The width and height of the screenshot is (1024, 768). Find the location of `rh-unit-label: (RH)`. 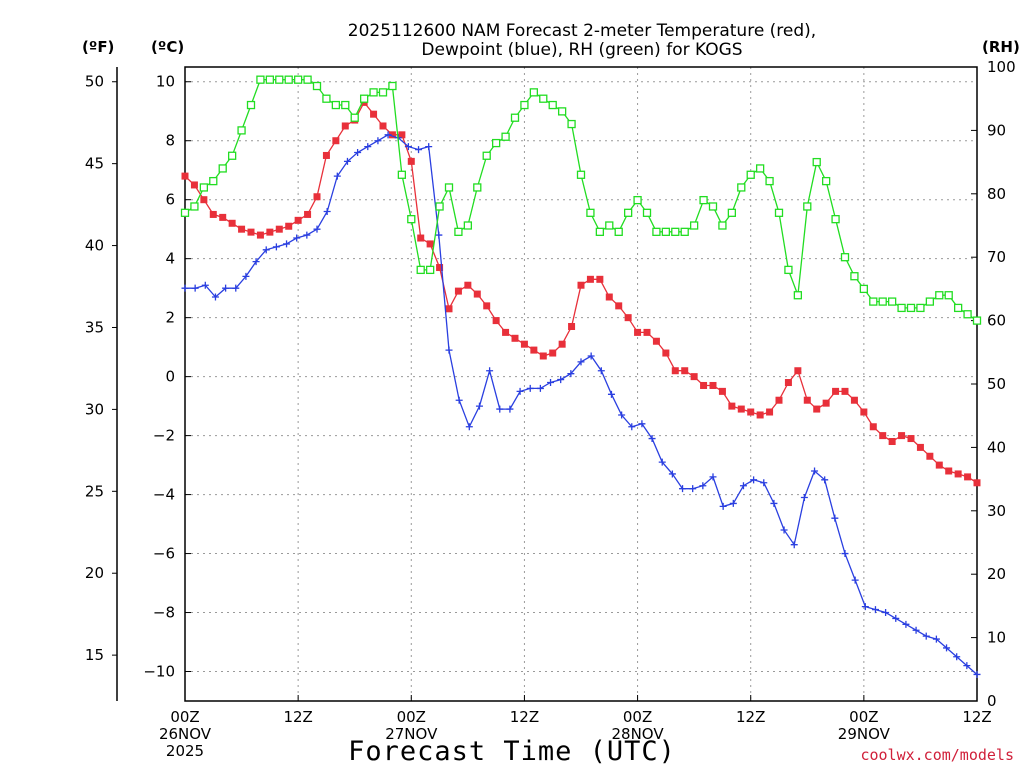

rh-unit-label: (RH) is located at coordinates (1001, 47).